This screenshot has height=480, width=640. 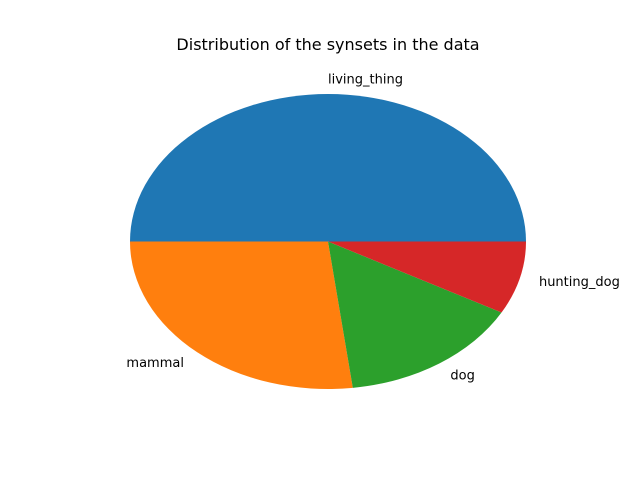 I want to click on chart-title: Distribution of the synsets in the data, so click(x=327, y=44).